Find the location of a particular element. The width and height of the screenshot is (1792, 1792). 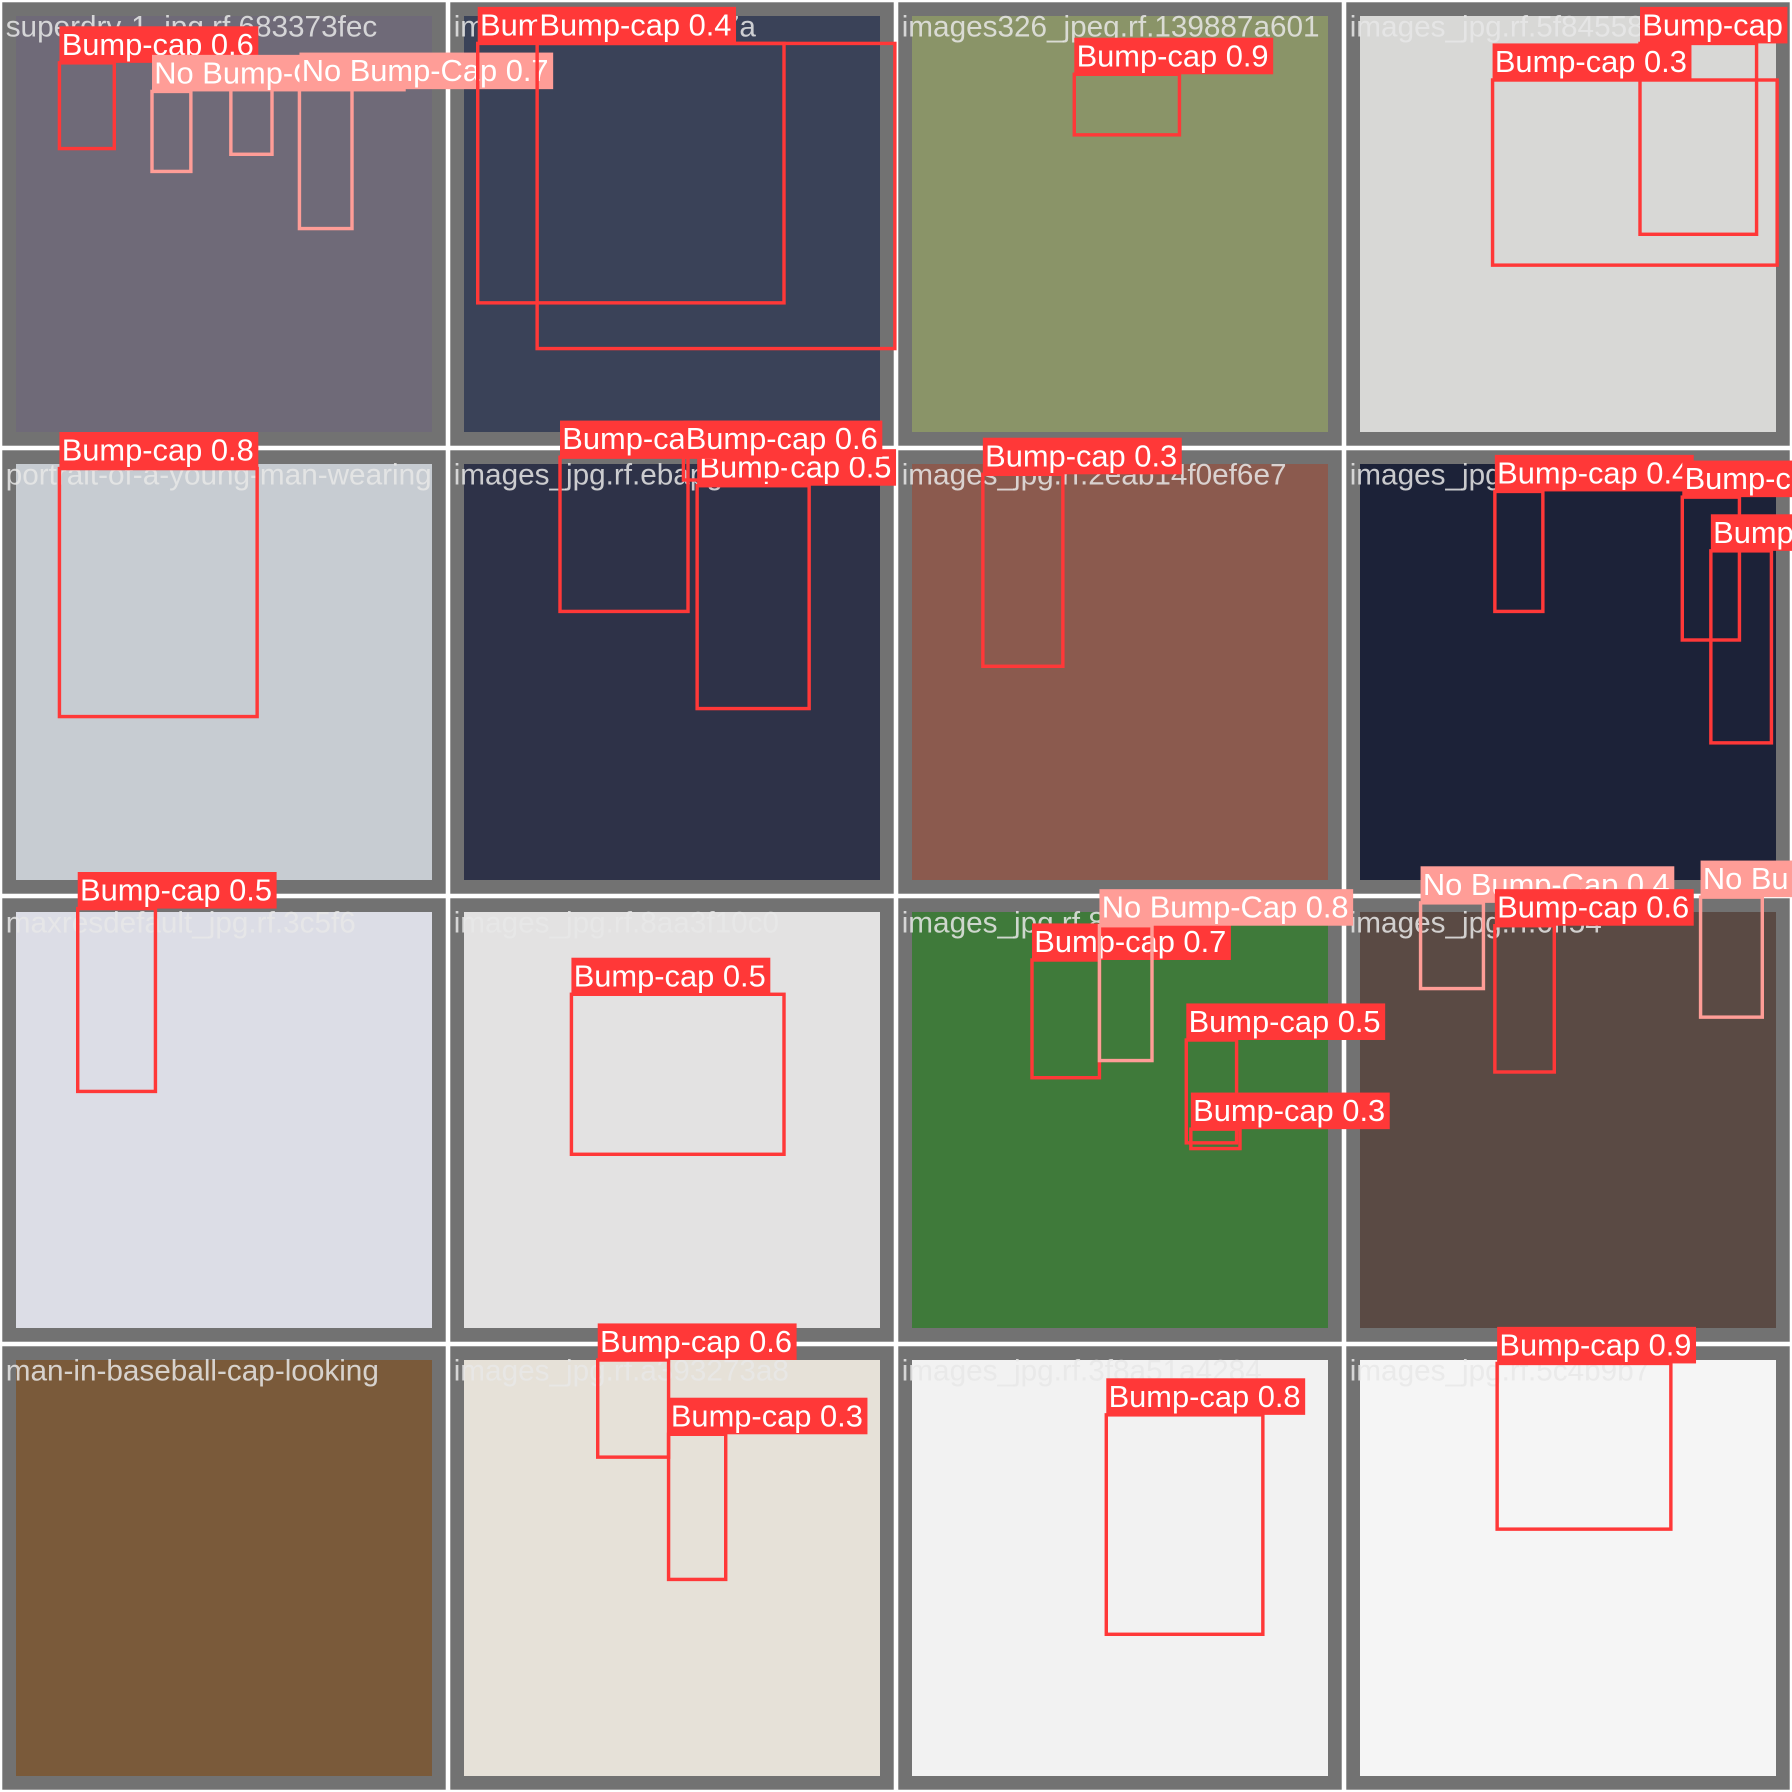

detection-label: Bump-cap 0.7 is located at coordinates (1131, 941).